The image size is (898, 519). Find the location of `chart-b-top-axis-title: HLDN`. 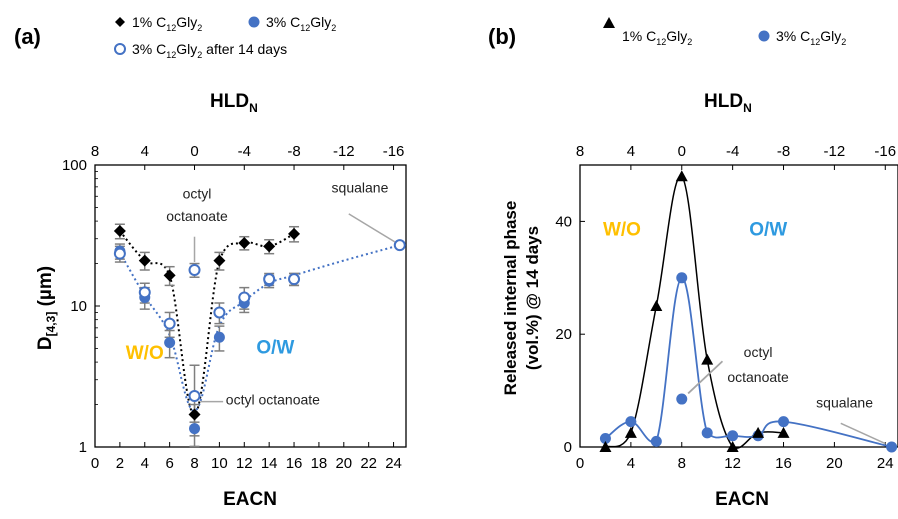

chart-b-top-axis-title: HLDN is located at coordinates (728, 103).